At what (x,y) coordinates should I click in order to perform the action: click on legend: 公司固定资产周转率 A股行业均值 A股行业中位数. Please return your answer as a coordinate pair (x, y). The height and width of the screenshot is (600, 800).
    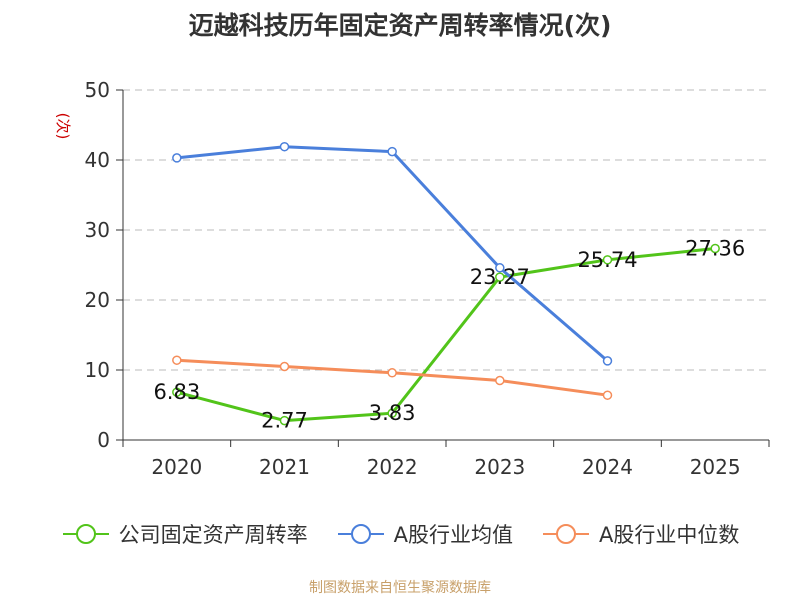
    Looking at the image, I should click on (400, 534).